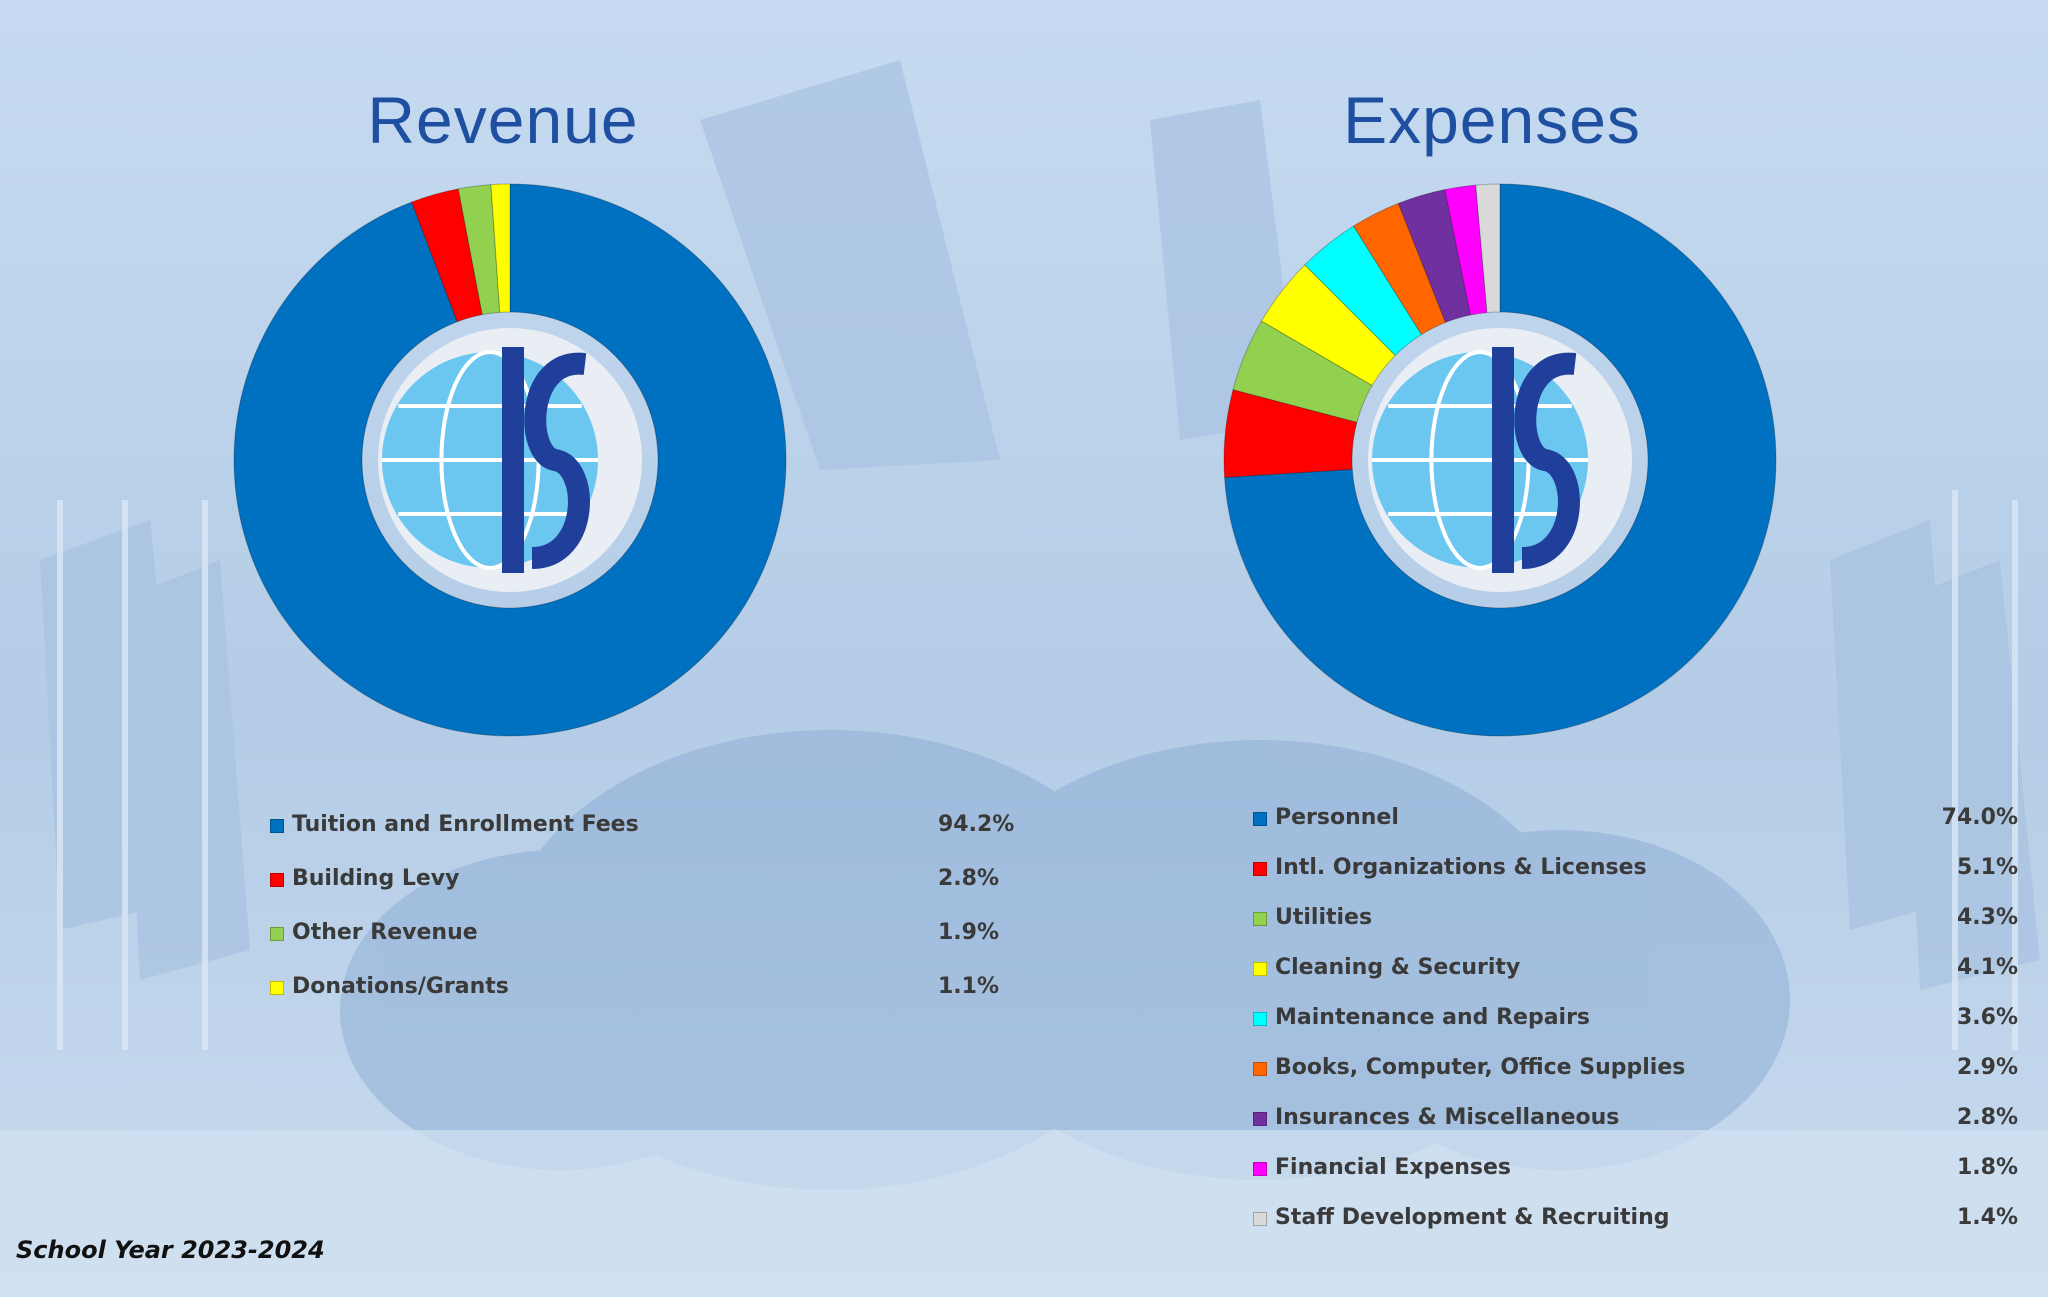 The width and height of the screenshot is (2048, 1297). Describe the element at coordinates (1398, 967) in the screenshot. I see `legend-label: Cleaning & Security` at that location.